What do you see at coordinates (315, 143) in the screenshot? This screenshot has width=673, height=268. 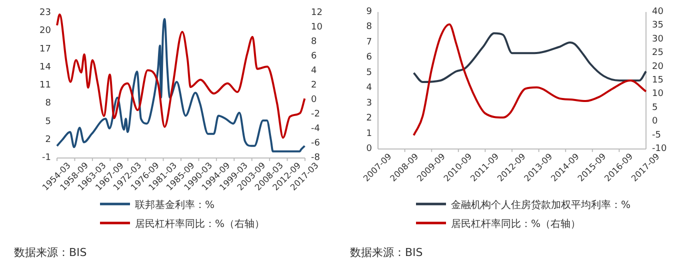 I see `y2-tick-label: -6` at bounding box center [315, 143].